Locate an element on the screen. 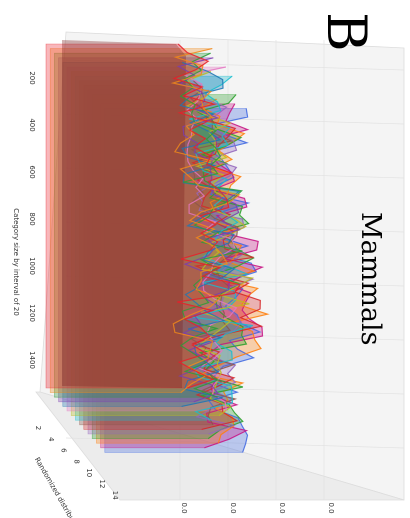 This screenshot has height=518, width=410. x-axis-label: Category size by interval of 20 is located at coordinates (16, 262).